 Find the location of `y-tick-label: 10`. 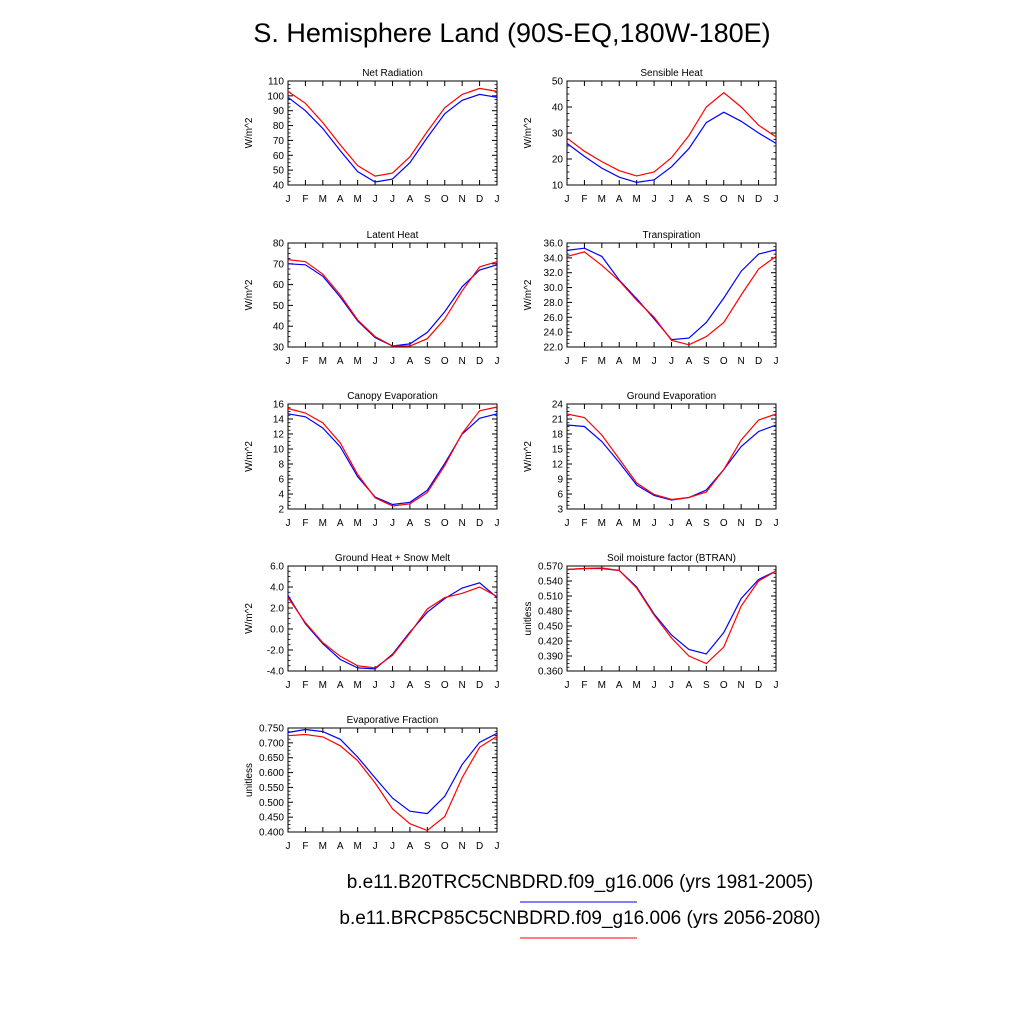

y-tick-label: 10 is located at coordinates (279, 450).